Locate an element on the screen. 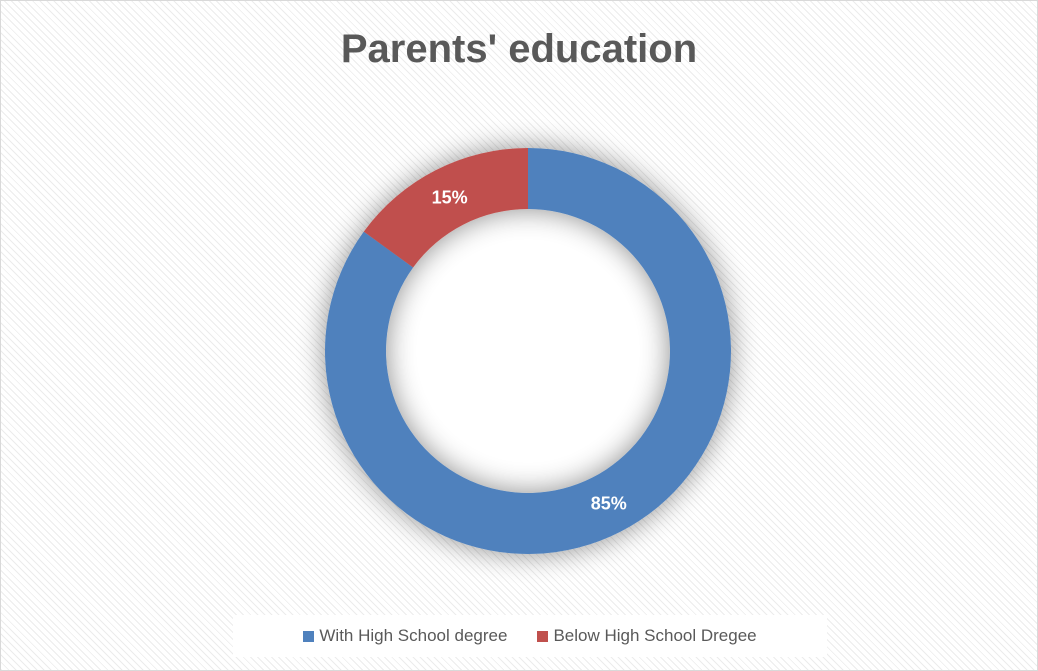 Image resolution: width=1038 pixels, height=671 pixels. legend-item-below-high-school-degree: Below High School Dregee is located at coordinates (646, 636).